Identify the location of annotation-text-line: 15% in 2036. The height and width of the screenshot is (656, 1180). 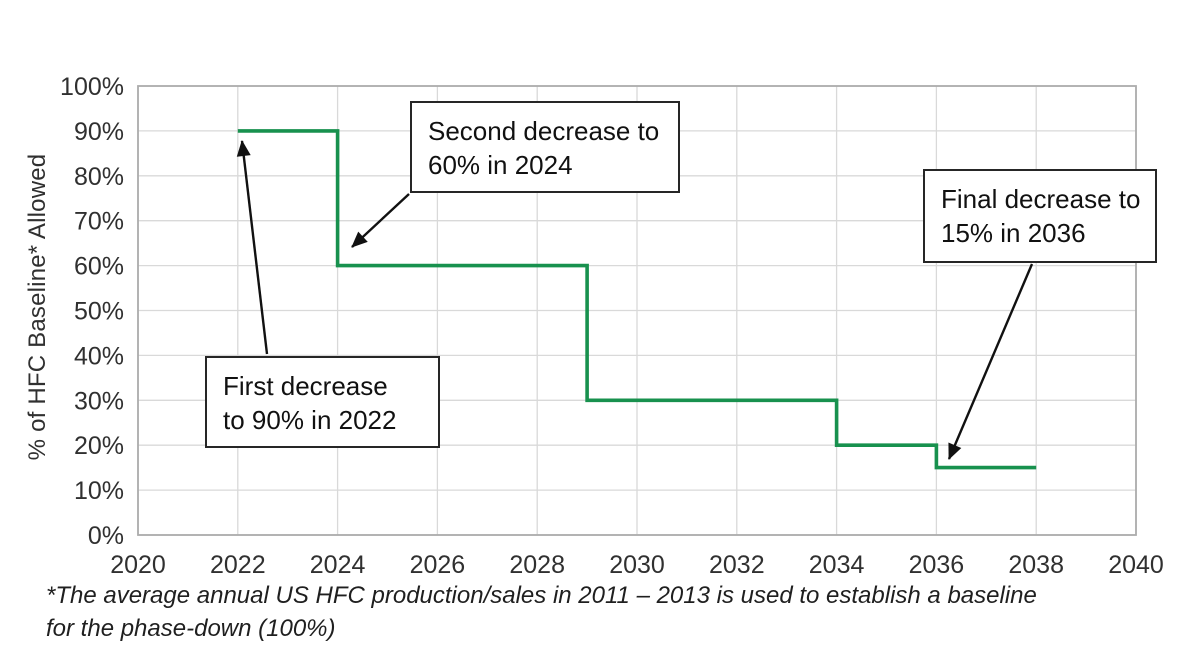
(1013, 233).